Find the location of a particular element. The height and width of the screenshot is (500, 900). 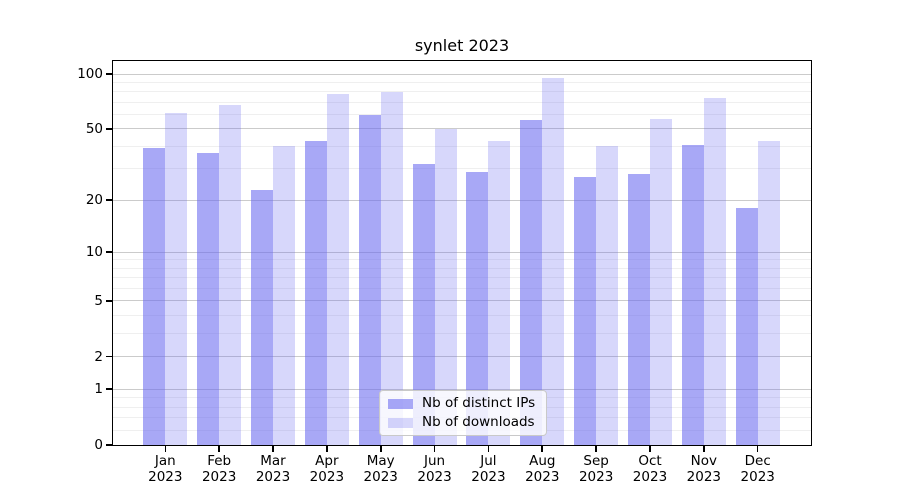

bar-downloads-apr is located at coordinates (337, 269).